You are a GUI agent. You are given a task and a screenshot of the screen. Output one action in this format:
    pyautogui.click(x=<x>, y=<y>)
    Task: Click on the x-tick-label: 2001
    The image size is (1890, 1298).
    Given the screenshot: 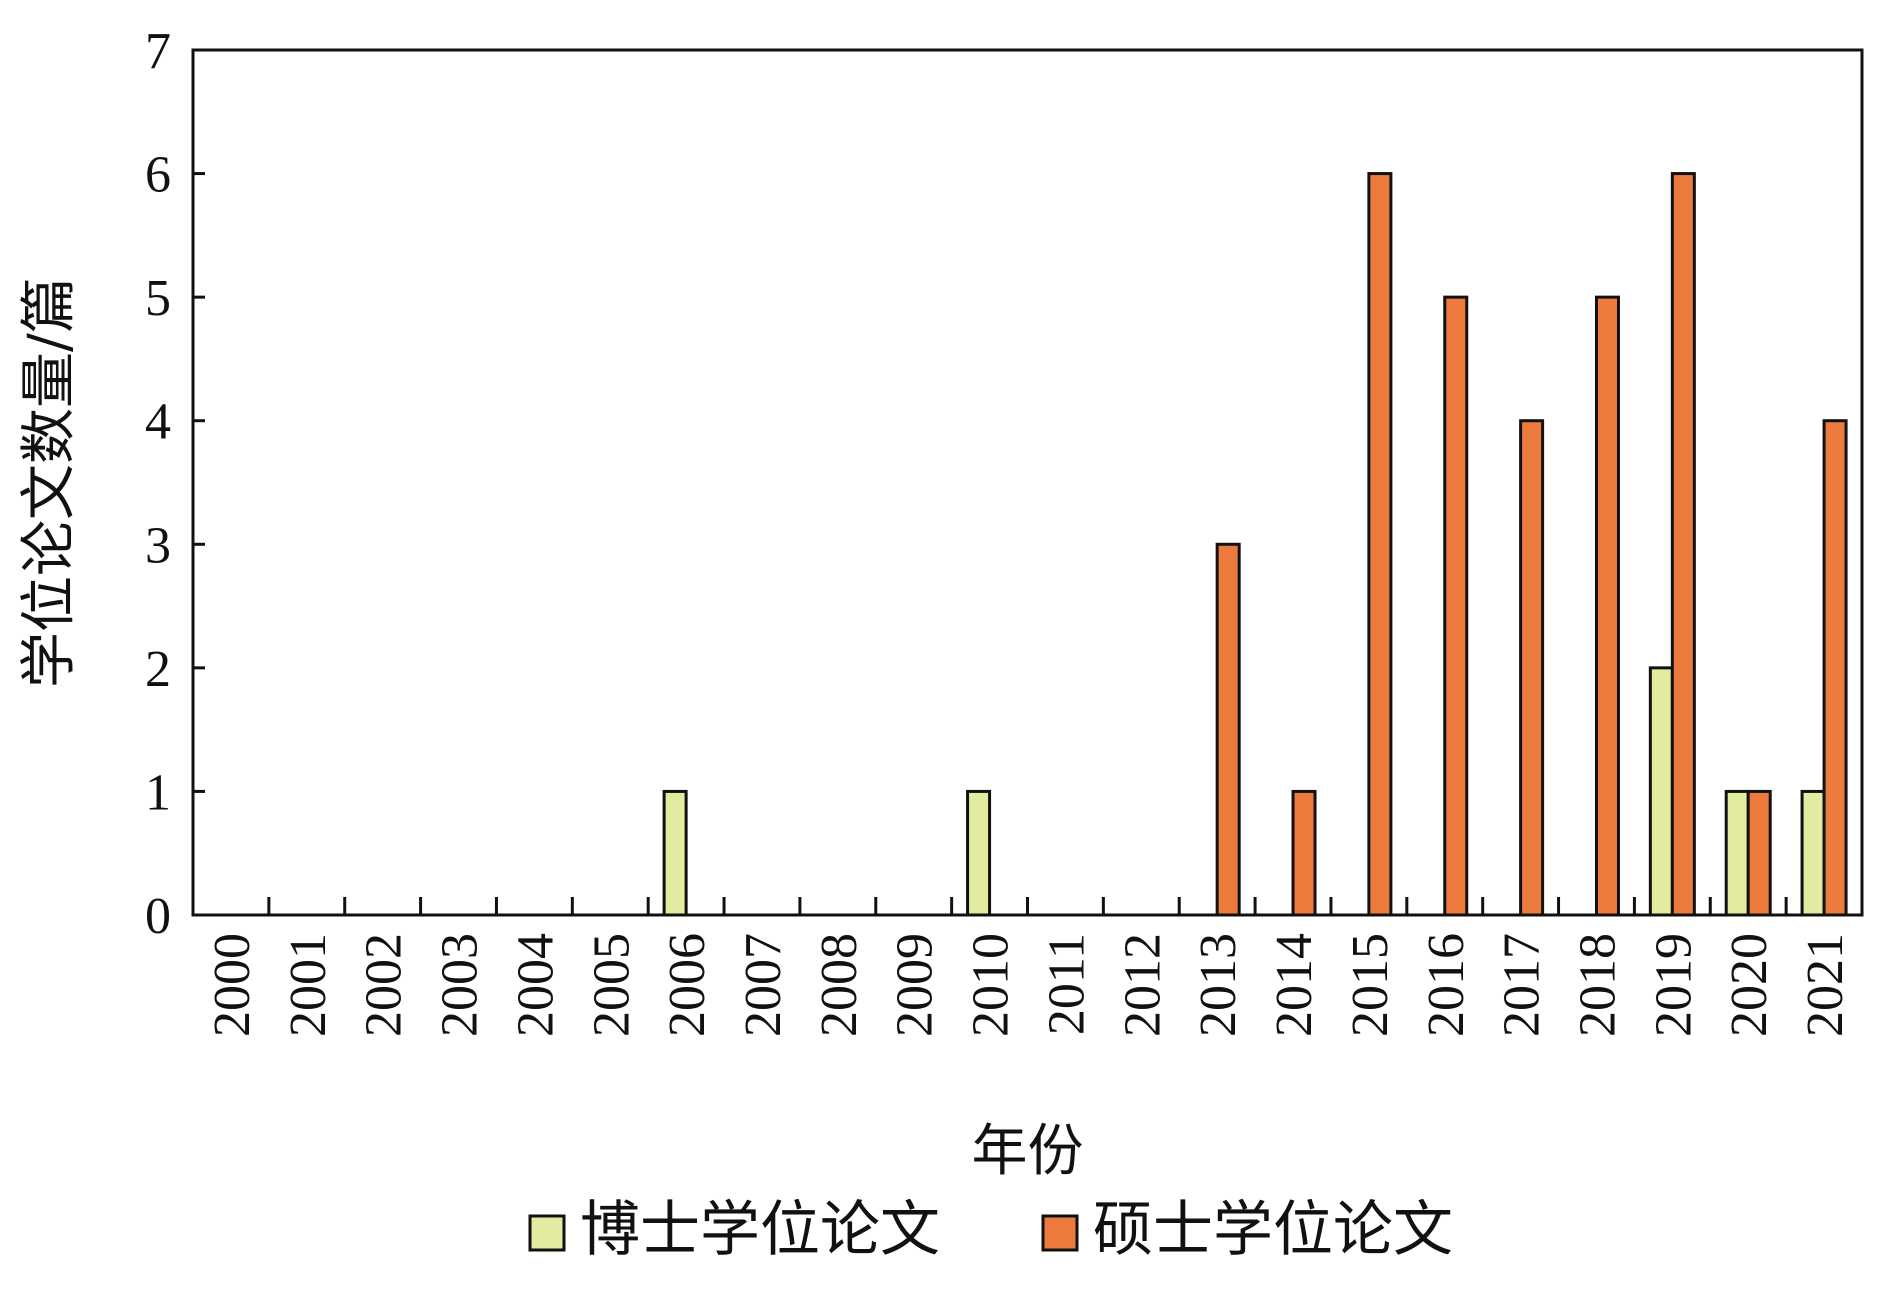 What is the action you would take?
    pyautogui.click(x=308, y=985)
    